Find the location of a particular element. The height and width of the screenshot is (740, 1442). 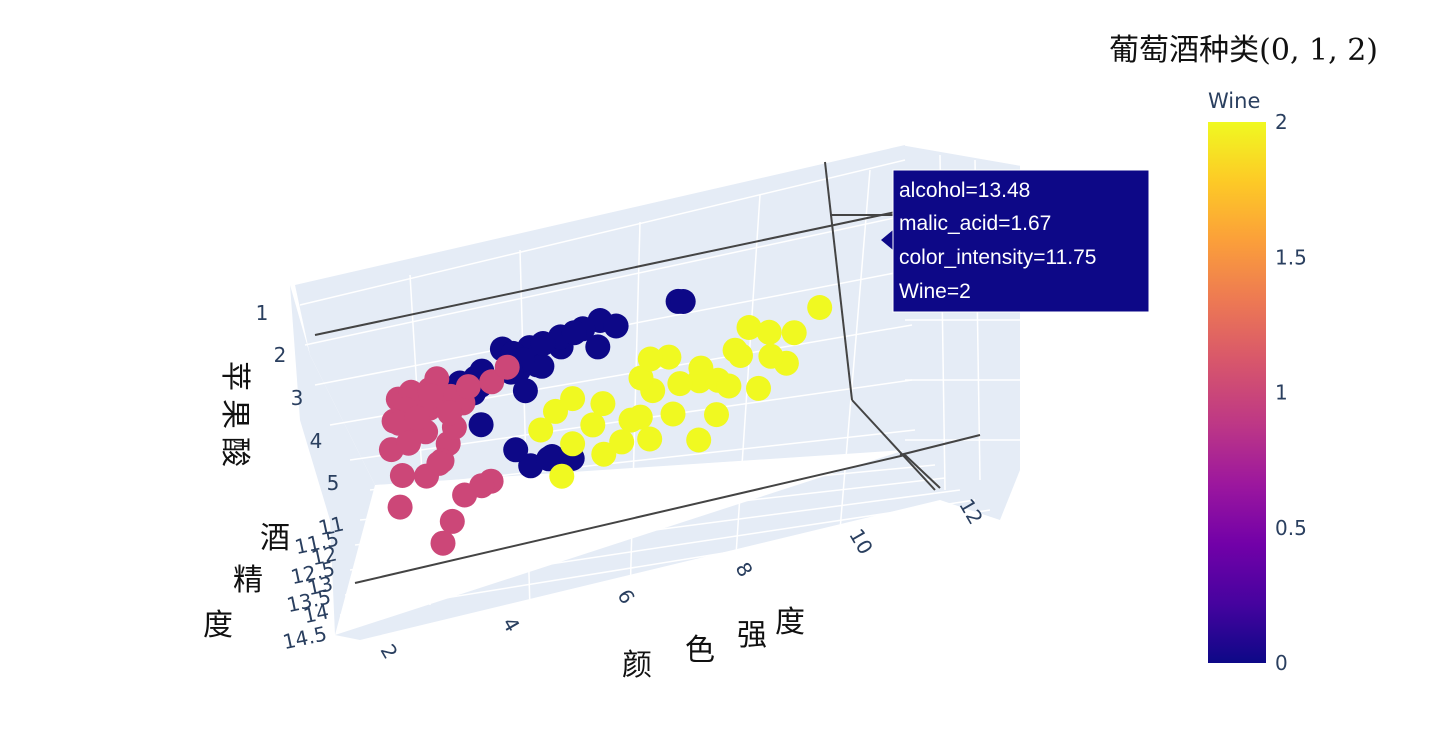

hover-pointer is located at coordinates (887, 240).